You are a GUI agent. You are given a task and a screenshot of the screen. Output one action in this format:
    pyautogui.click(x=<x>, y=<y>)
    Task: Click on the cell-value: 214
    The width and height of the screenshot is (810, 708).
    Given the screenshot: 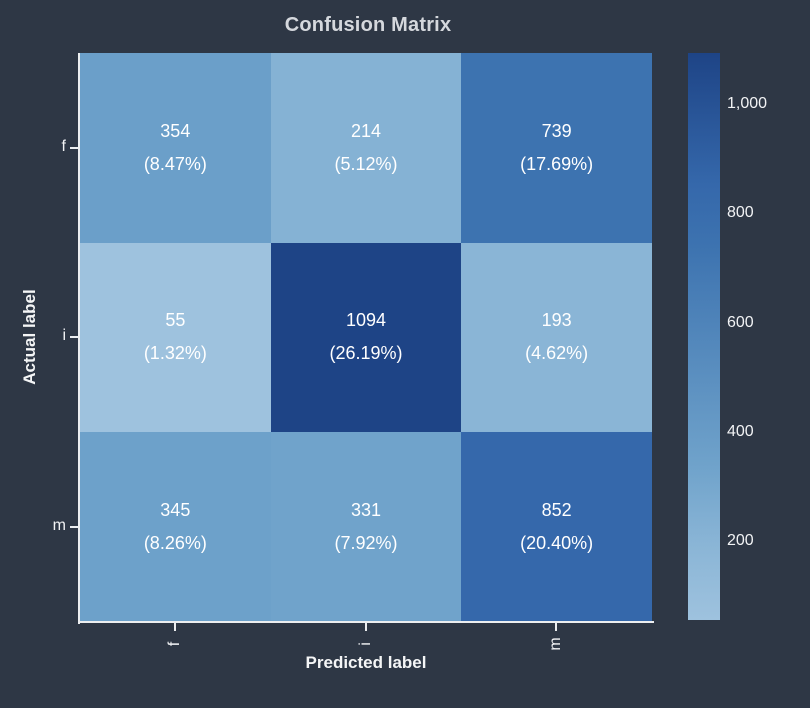 What is the action you would take?
    pyautogui.click(x=366, y=130)
    